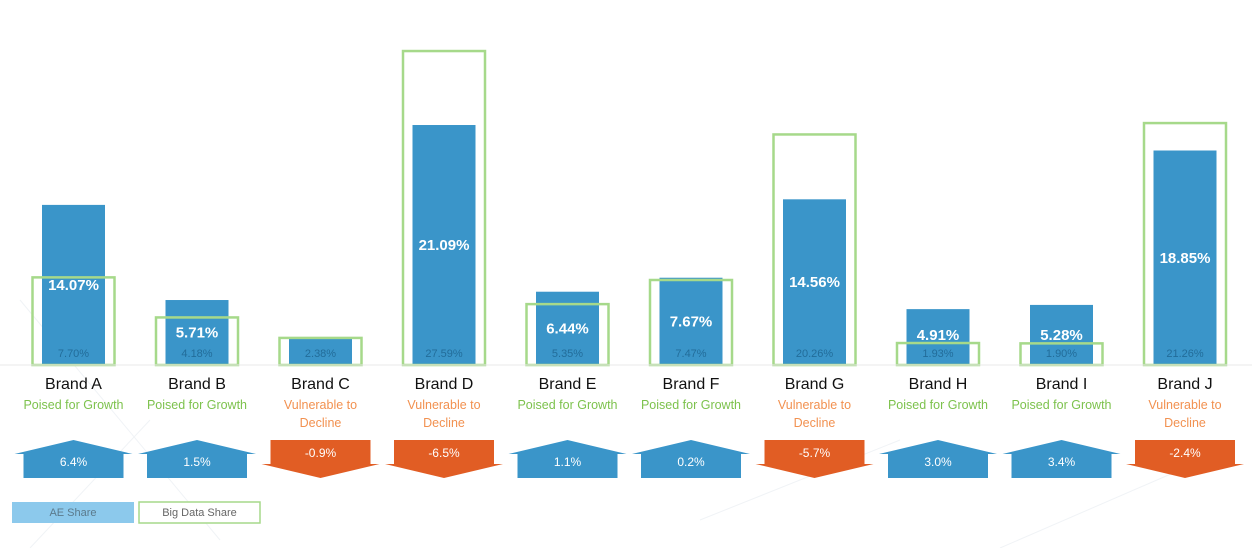 This screenshot has height=548, width=1252. Describe the element at coordinates (690, 354) in the screenshot. I see `big-data-share-value-label: 7.47%` at that location.